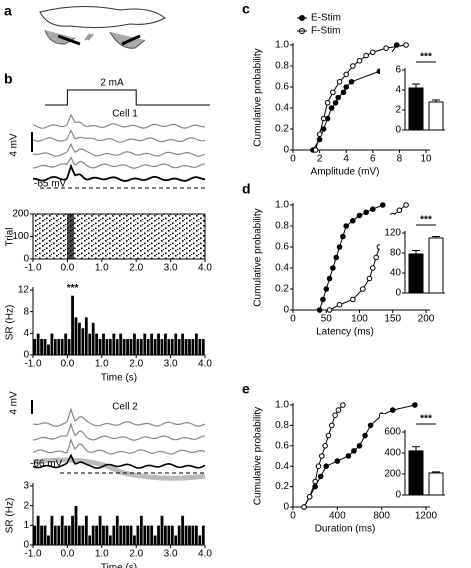 This screenshot has width=471, height=568. I want to click on y-tick-label: 120, so click(392, 233).